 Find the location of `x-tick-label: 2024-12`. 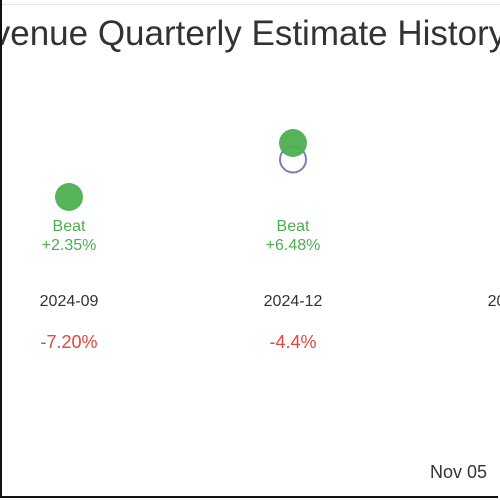

x-tick-label: 2024-12 is located at coordinates (293, 301).